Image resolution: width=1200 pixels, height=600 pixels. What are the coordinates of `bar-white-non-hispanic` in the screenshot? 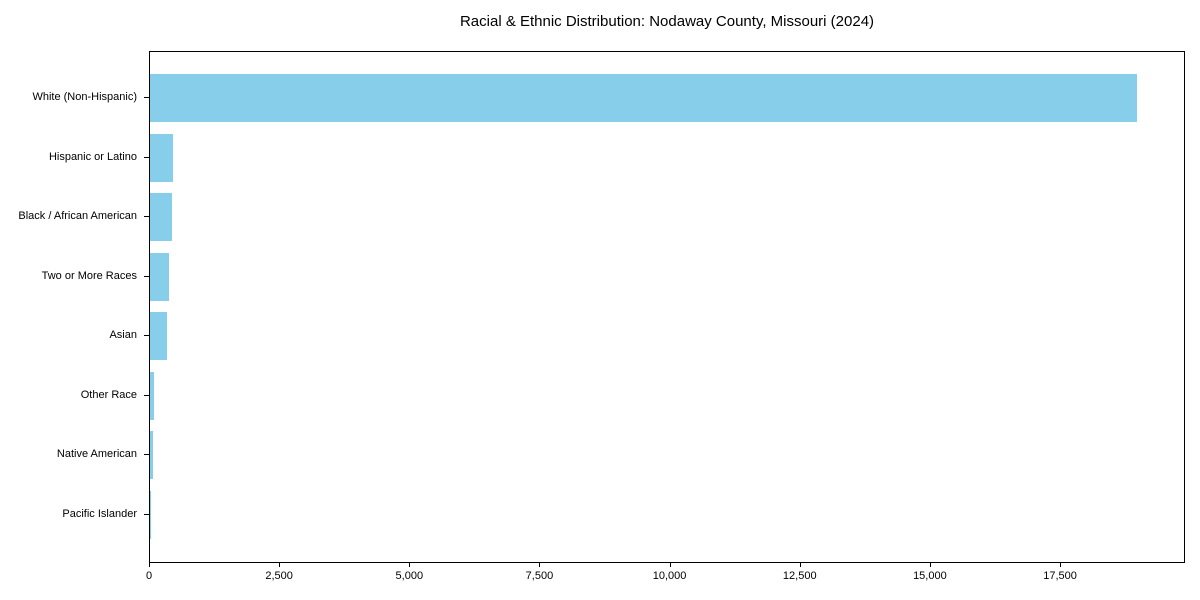 It's located at (643, 98).